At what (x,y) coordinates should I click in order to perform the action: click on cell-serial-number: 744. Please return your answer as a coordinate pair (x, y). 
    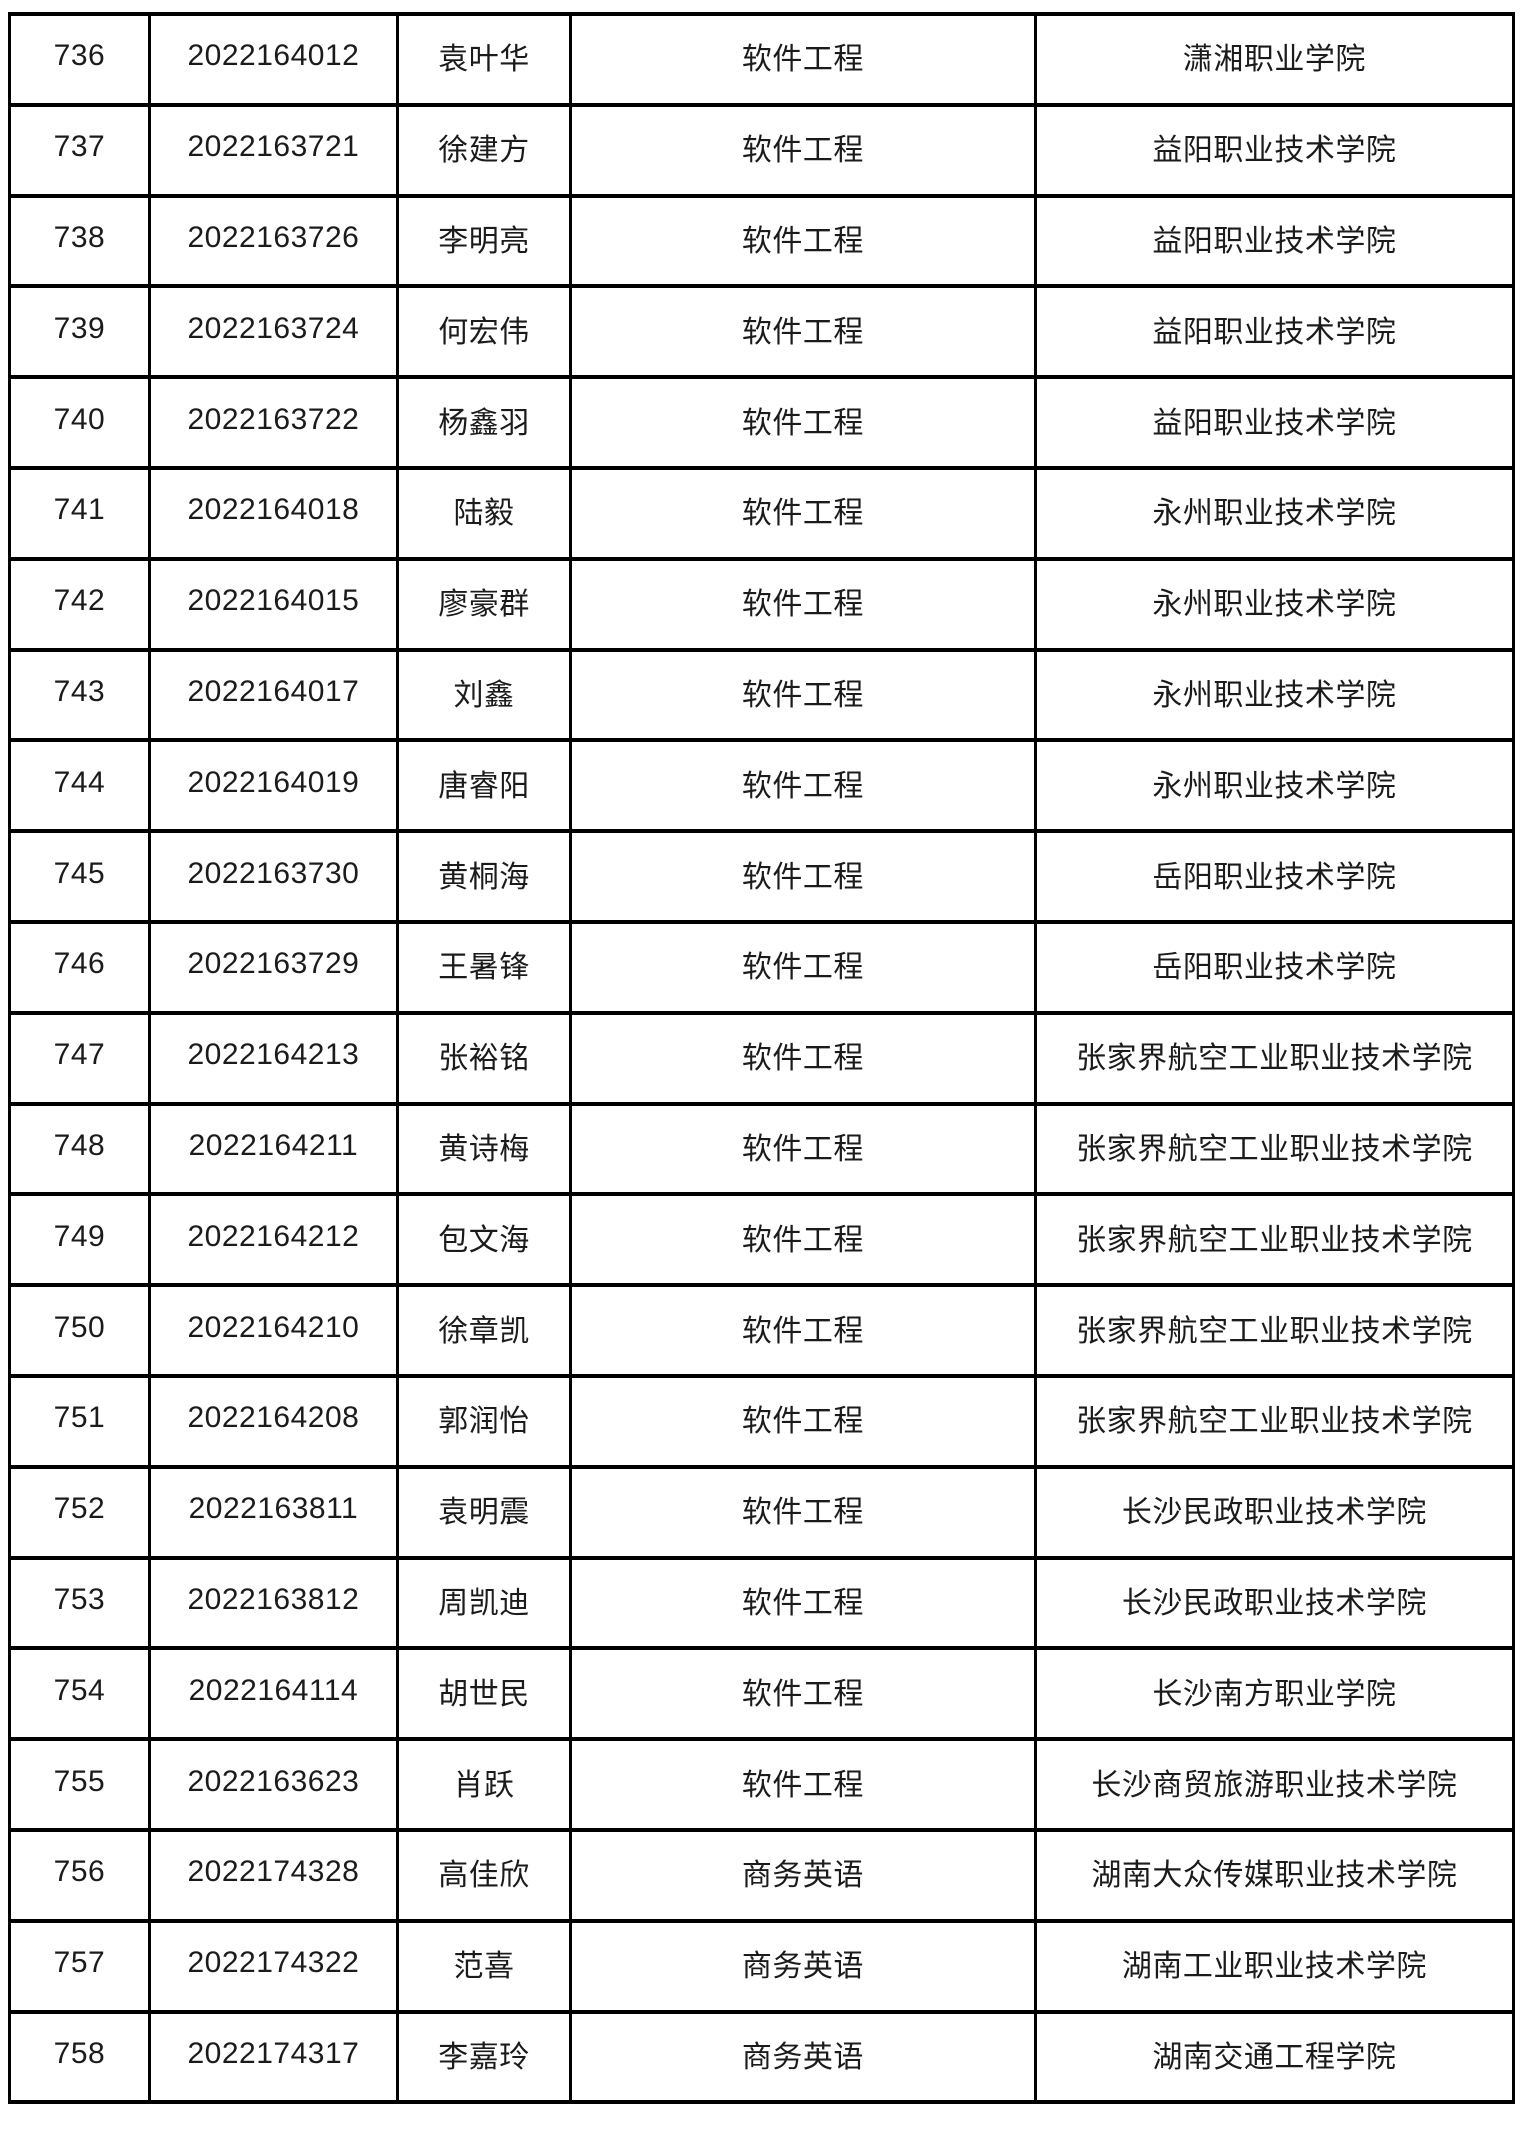
    Looking at the image, I should click on (79, 786).